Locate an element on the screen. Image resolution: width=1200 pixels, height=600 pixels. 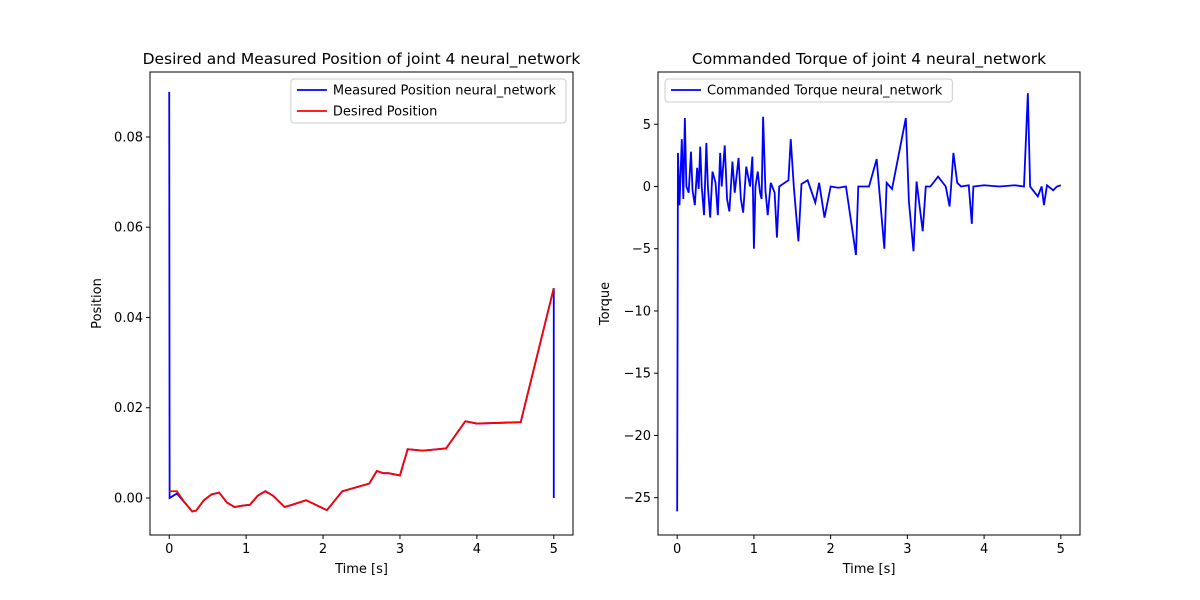
legend-label: Commanded Torque neural_network is located at coordinates (825, 91).